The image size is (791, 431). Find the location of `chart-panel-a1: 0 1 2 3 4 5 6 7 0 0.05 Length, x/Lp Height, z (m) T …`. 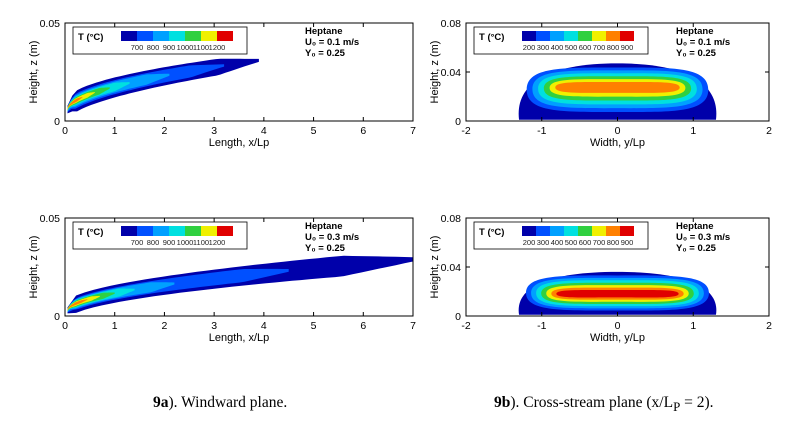

chart-panel-a1: 0 1 2 3 4 5 6 7 0 0.05 Length, x/Lp Height, z (m) T … is located at coordinates (222, 83).